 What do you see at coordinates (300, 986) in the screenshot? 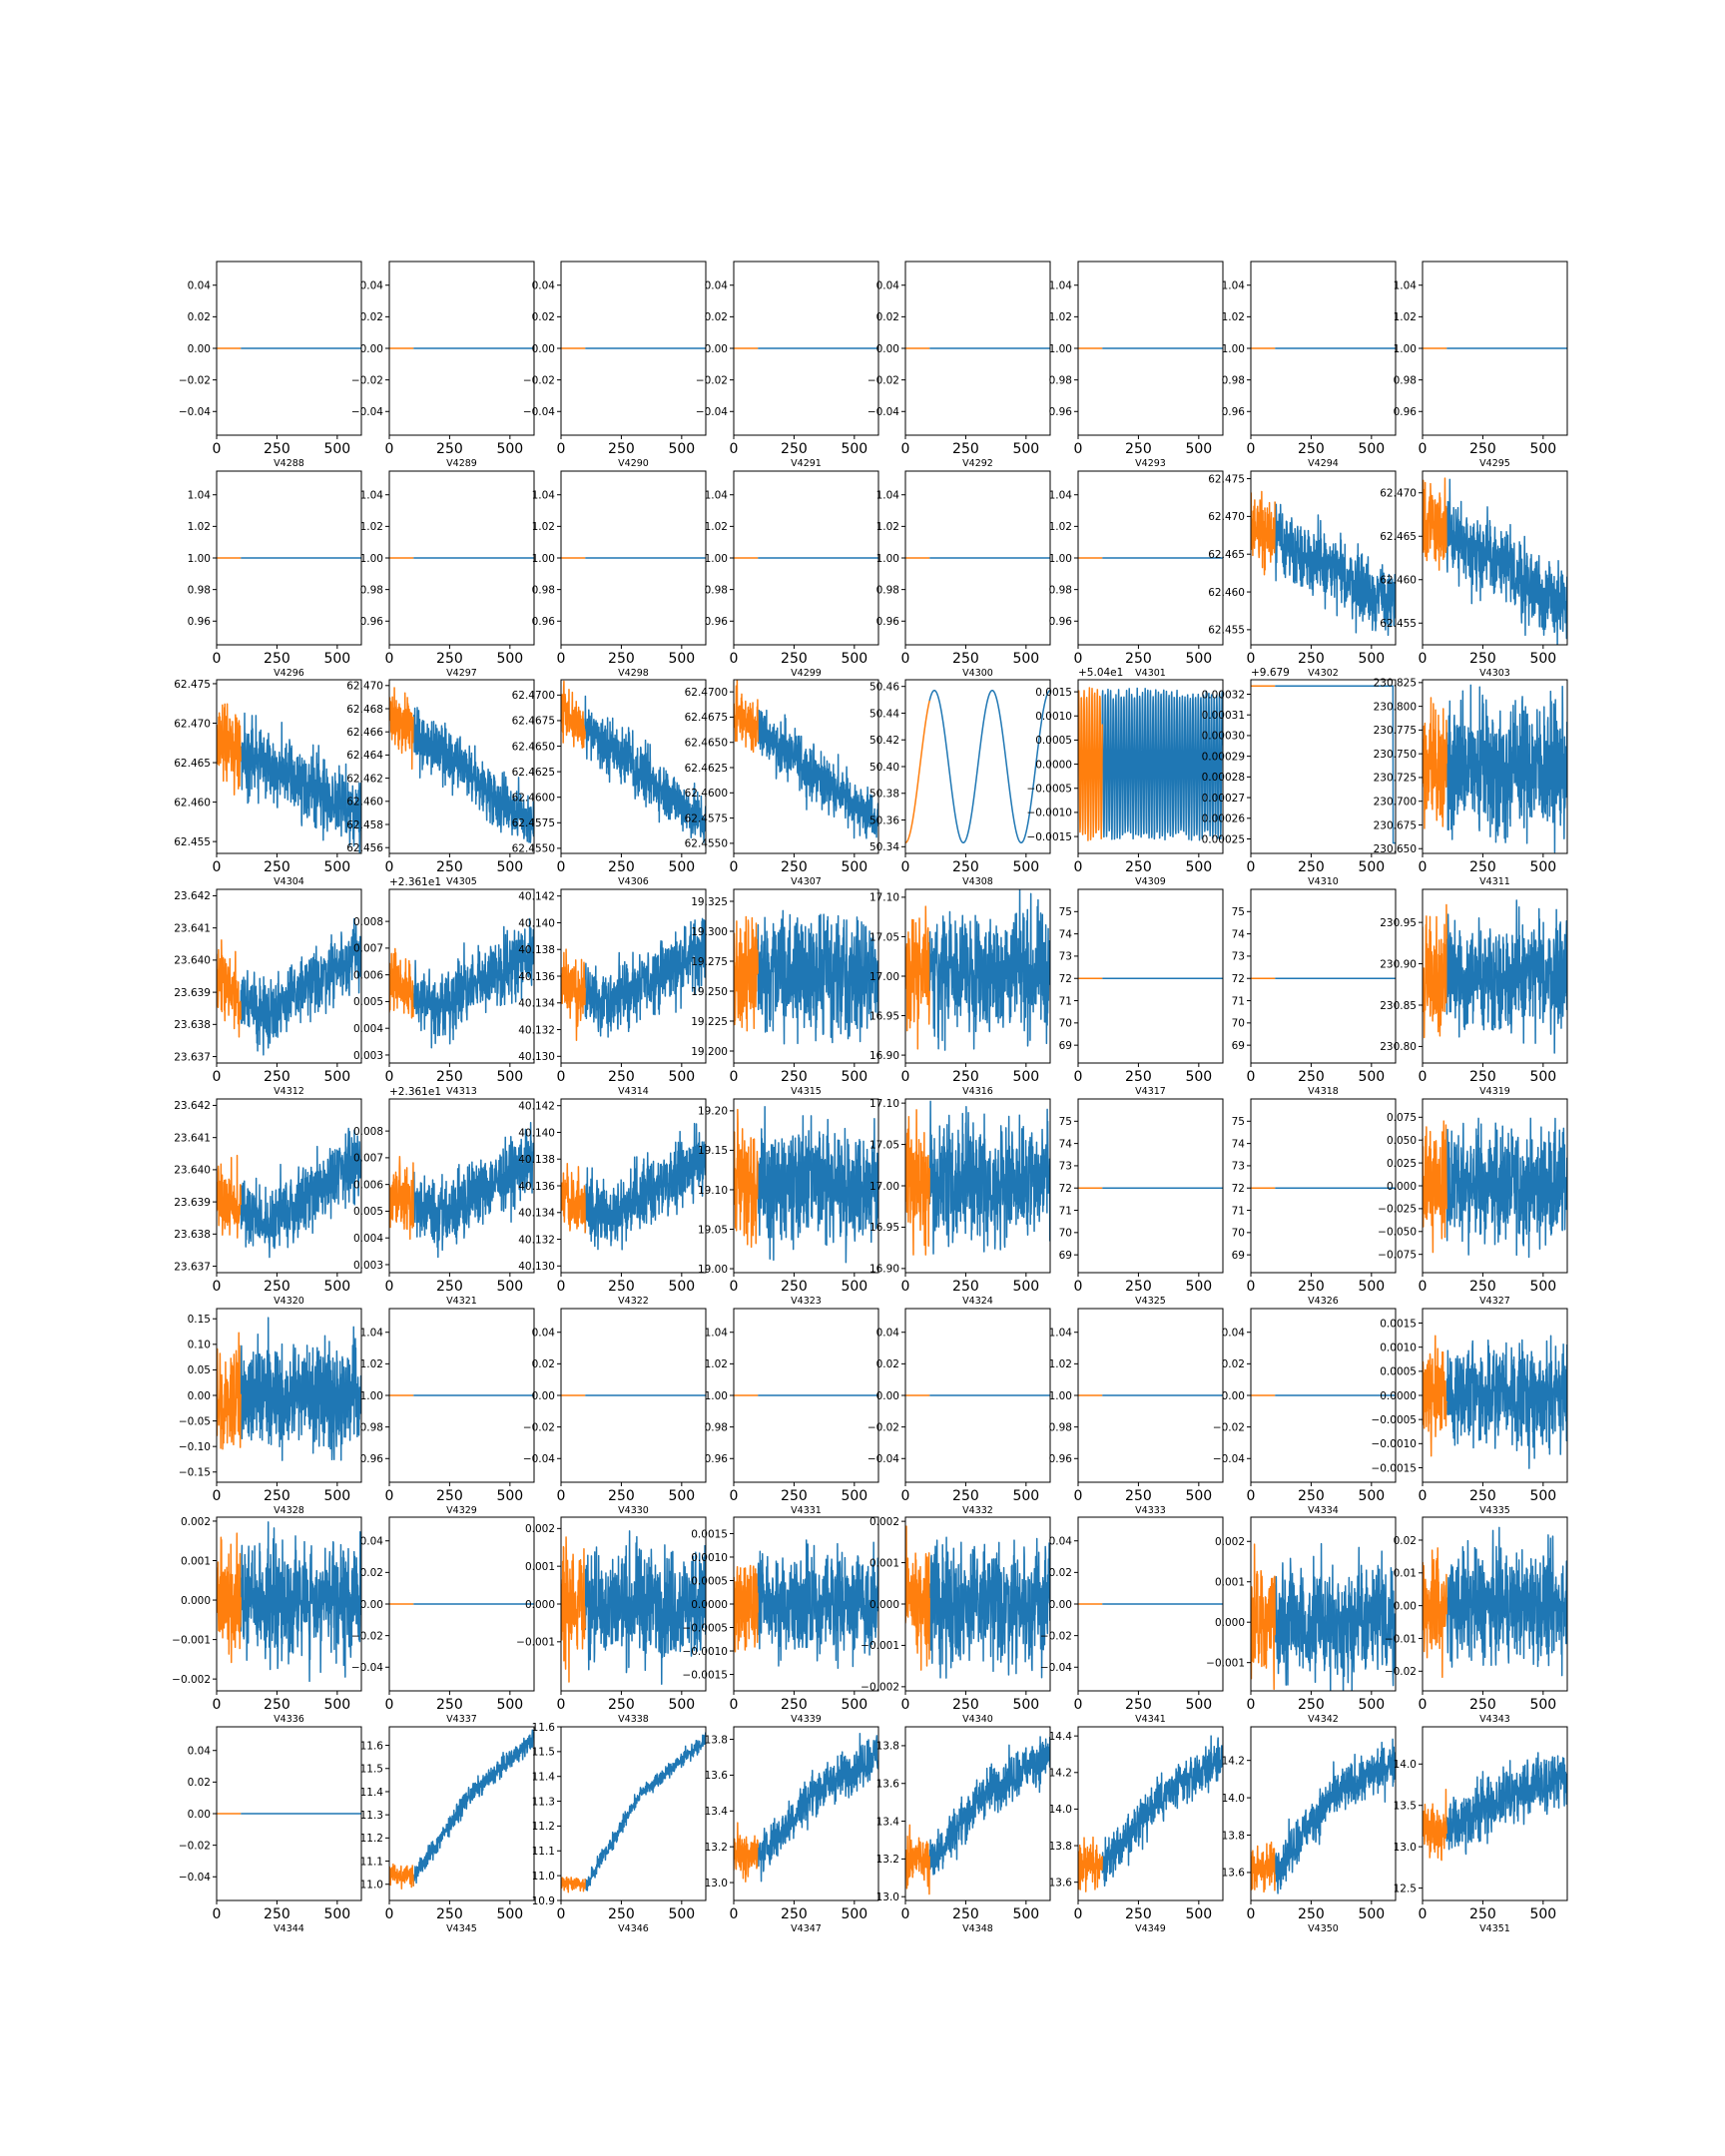
I see `series-line-rest` at bounding box center [300, 986].